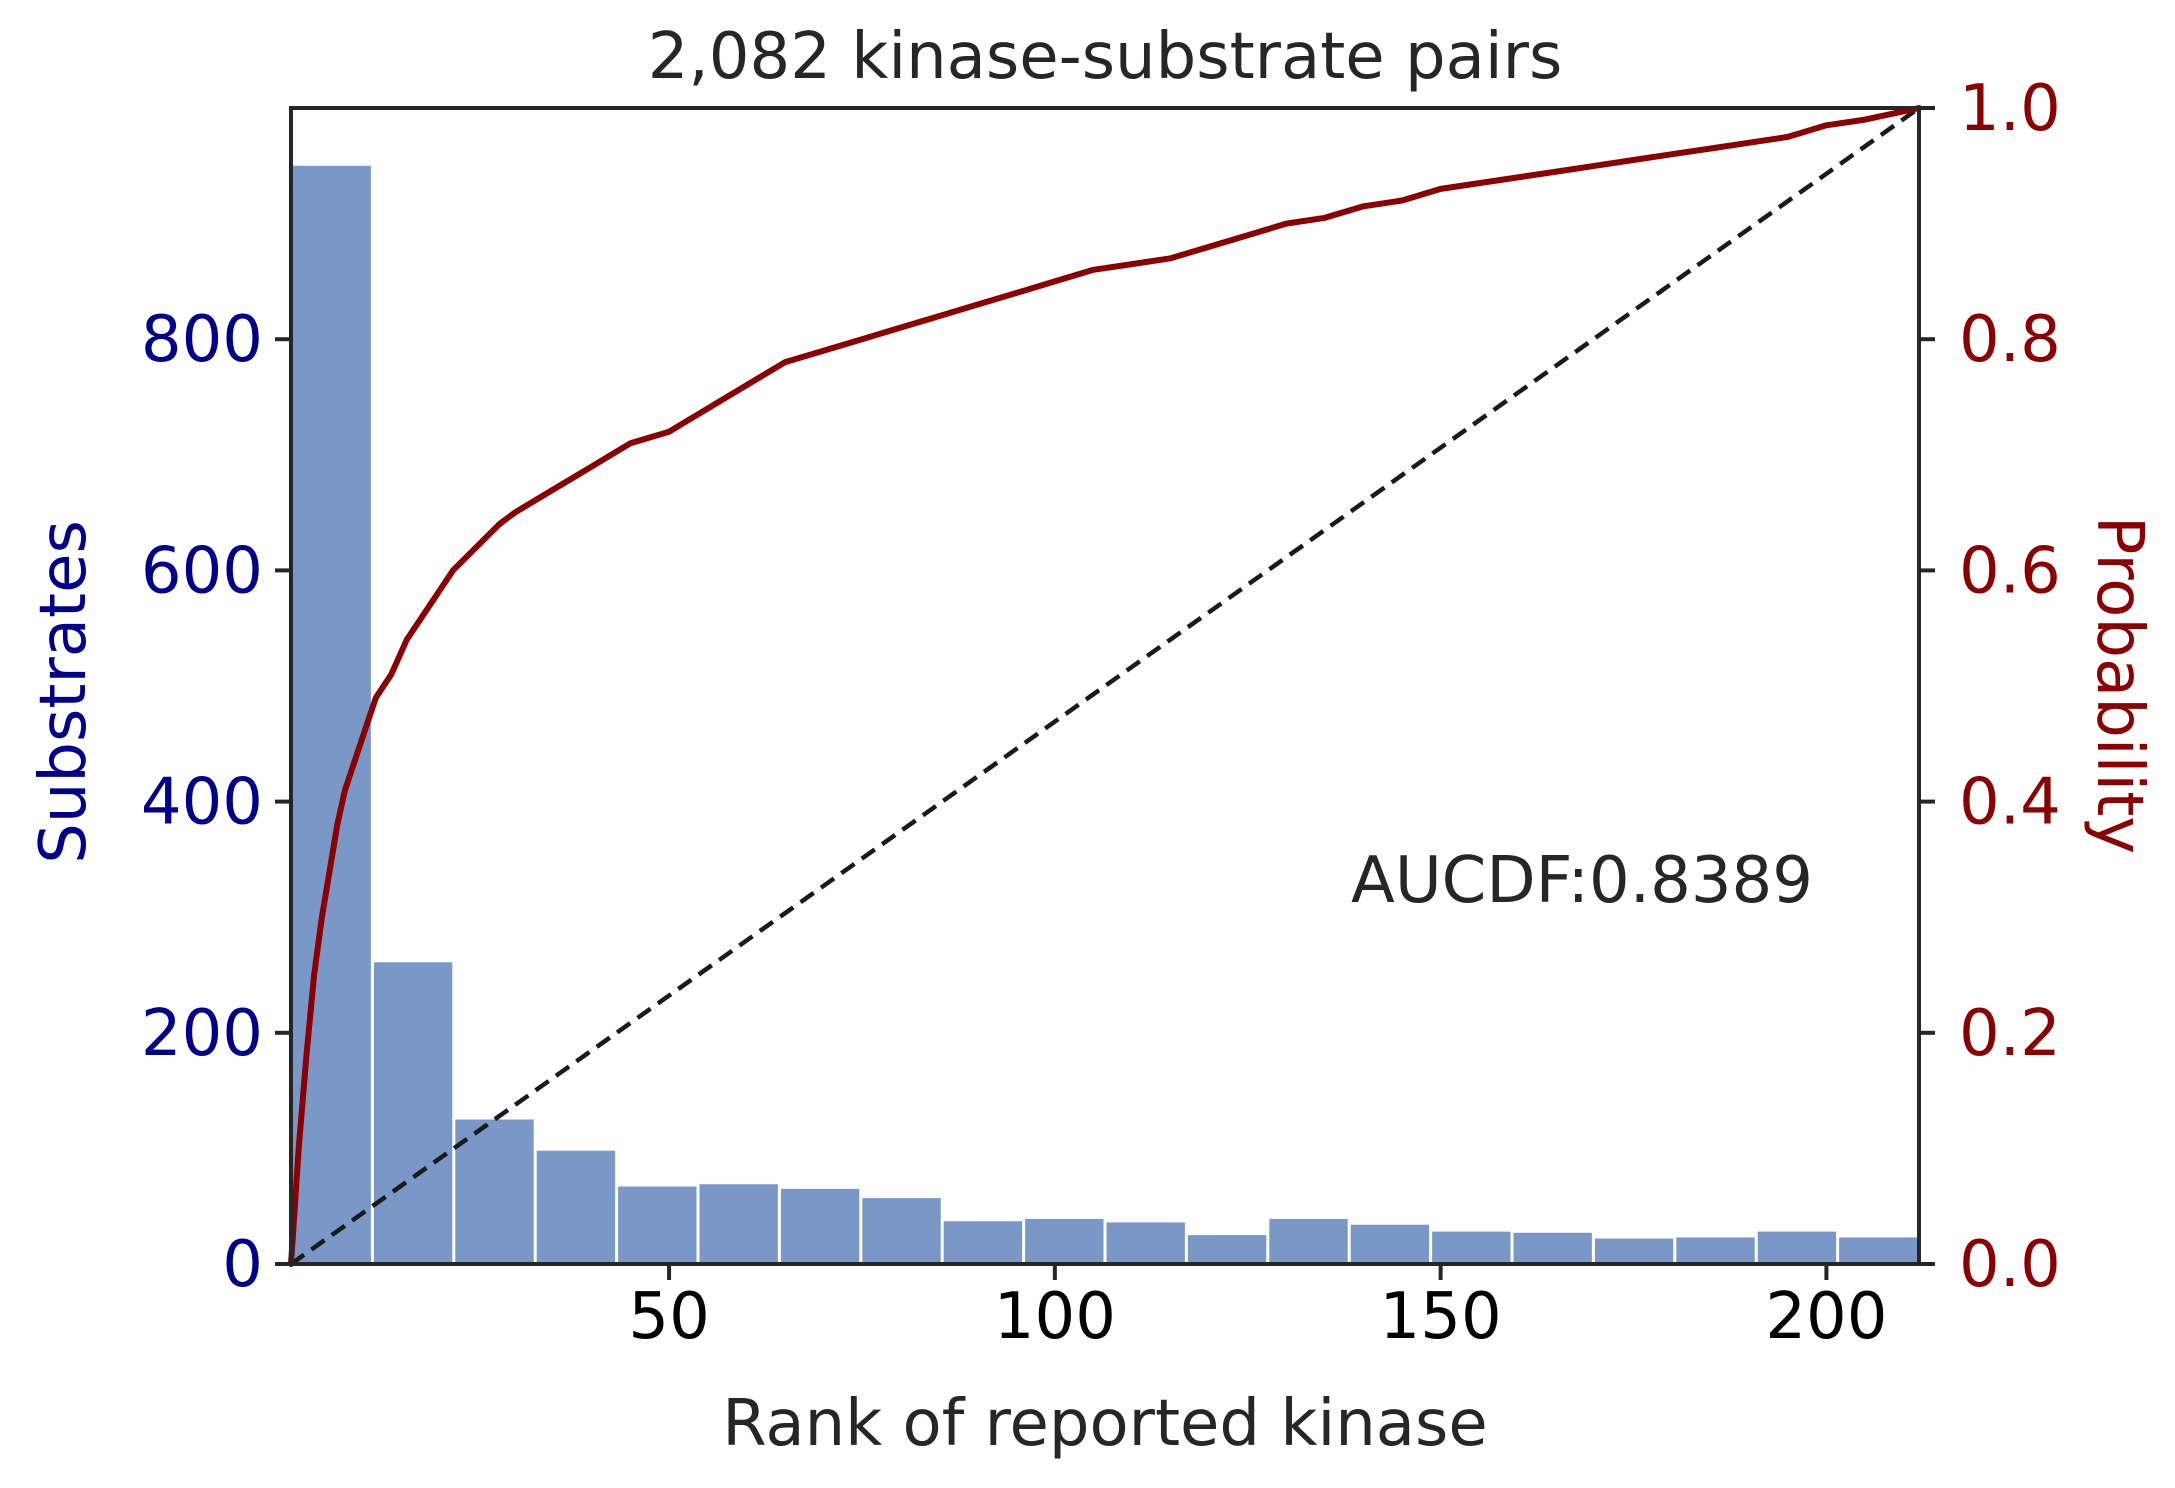 Image resolution: width=2175 pixels, height=1488 pixels. What do you see at coordinates (202, 1034) in the screenshot?
I see `y-left-tick-label: 200` at bounding box center [202, 1034].